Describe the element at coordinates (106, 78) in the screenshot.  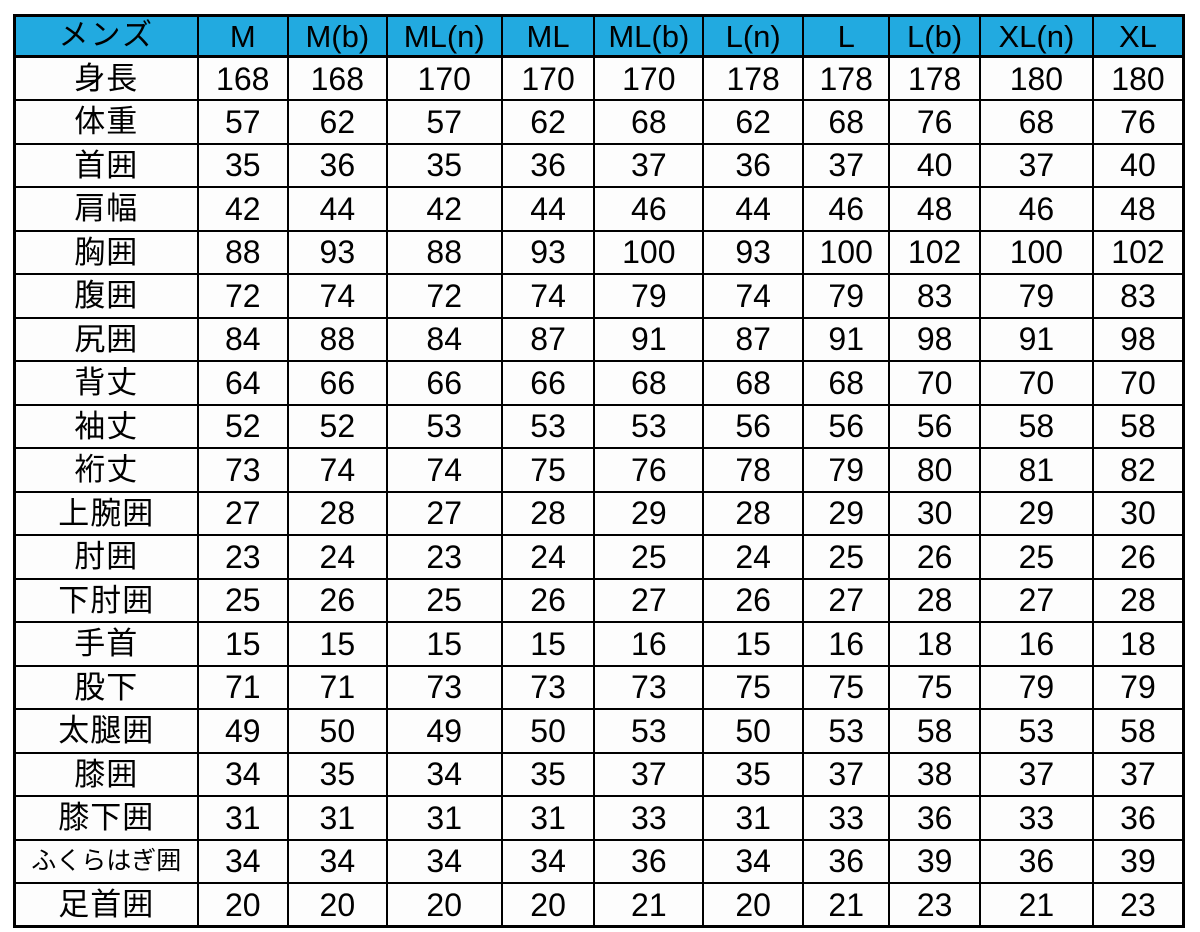
I see `row-label: 身長` at that location.